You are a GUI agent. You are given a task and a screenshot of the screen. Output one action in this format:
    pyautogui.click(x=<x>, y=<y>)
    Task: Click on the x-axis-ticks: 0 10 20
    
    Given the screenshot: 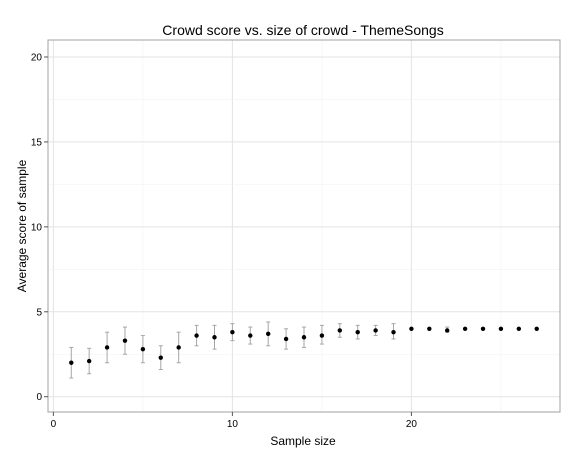 What is the action you would take?
    pyautogui.click(x=234, y=421)
    